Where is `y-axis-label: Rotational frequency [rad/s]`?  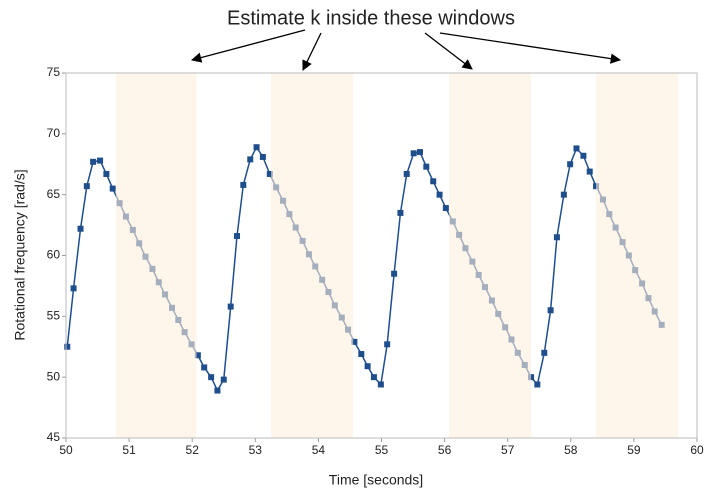 y-axis-label: Rotational frequency [rad/s] is located at coordinates (20, 254).